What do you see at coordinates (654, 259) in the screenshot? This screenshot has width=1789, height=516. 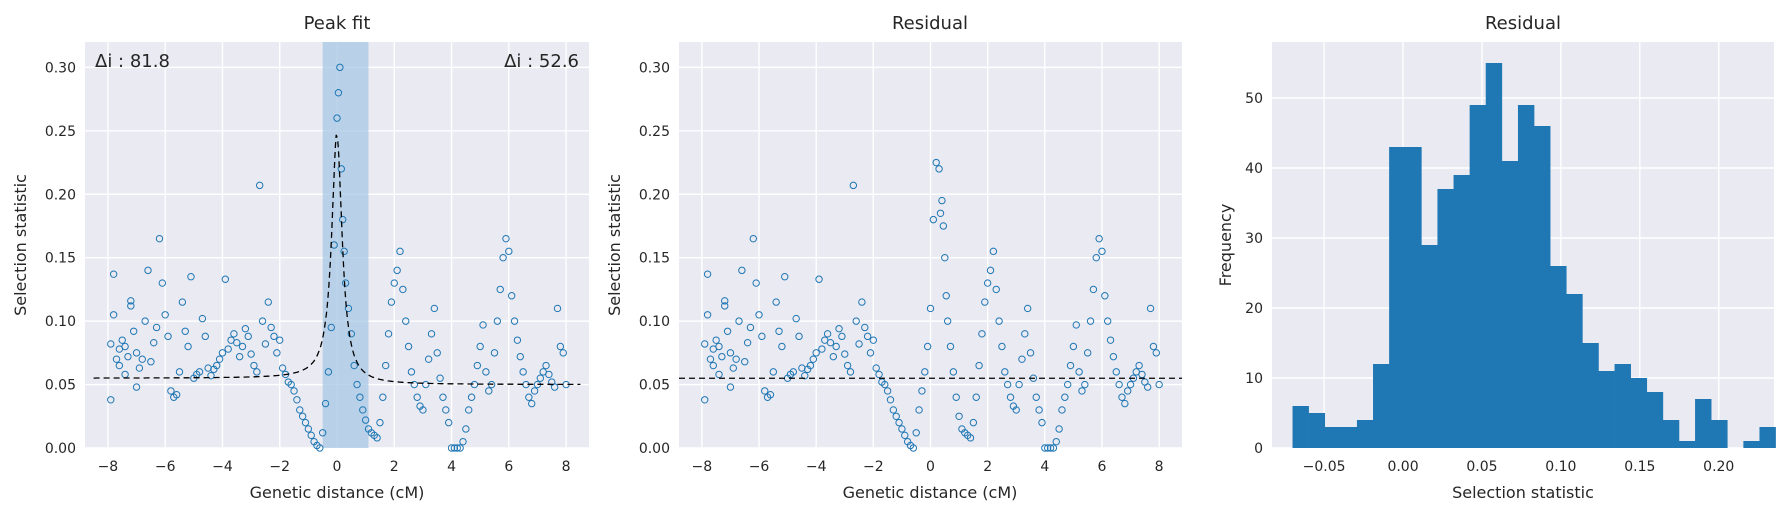 I see `y-tick-label: 0.15` at bounding box center [654, 259].